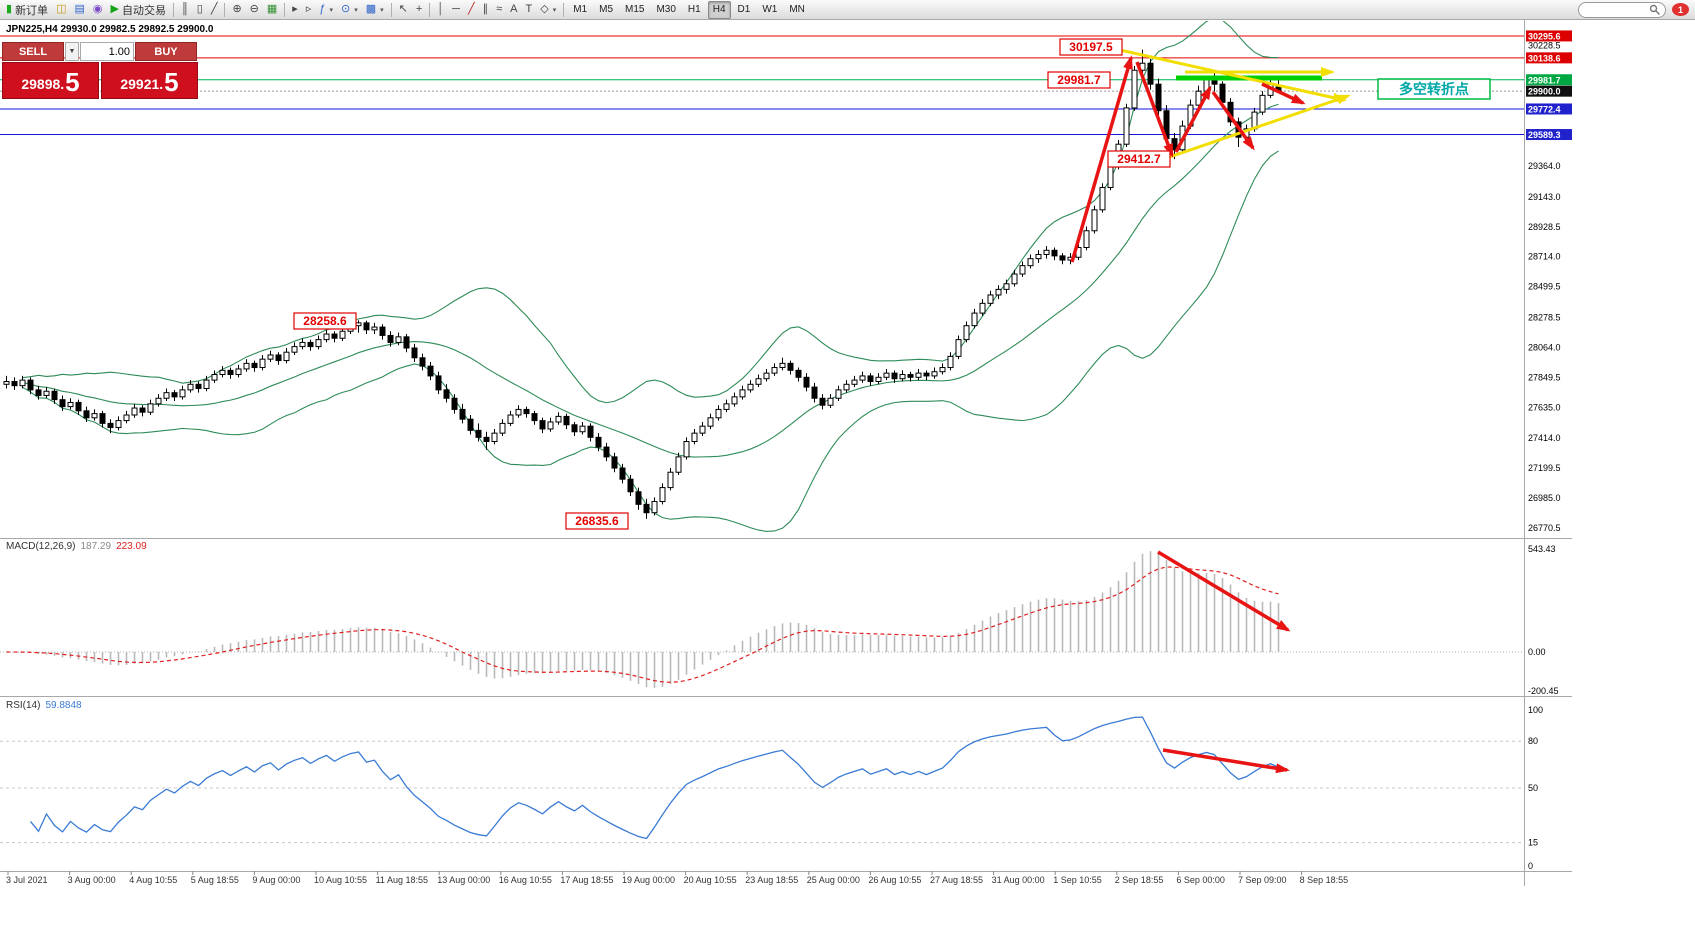 The image size is (1695, 940). What do you see at coordinates (72, 51) in the screenshot?
I see `lot-dropdown-button: ▼` at bounding box center [72, 51].